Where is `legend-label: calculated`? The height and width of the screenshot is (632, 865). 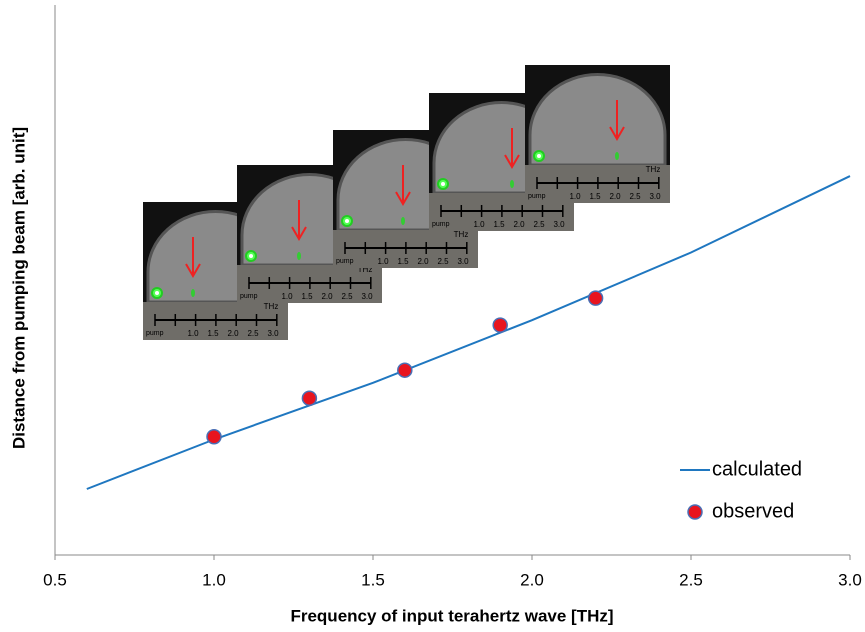 legend-label: calculated is located at coordinates (757, 469).